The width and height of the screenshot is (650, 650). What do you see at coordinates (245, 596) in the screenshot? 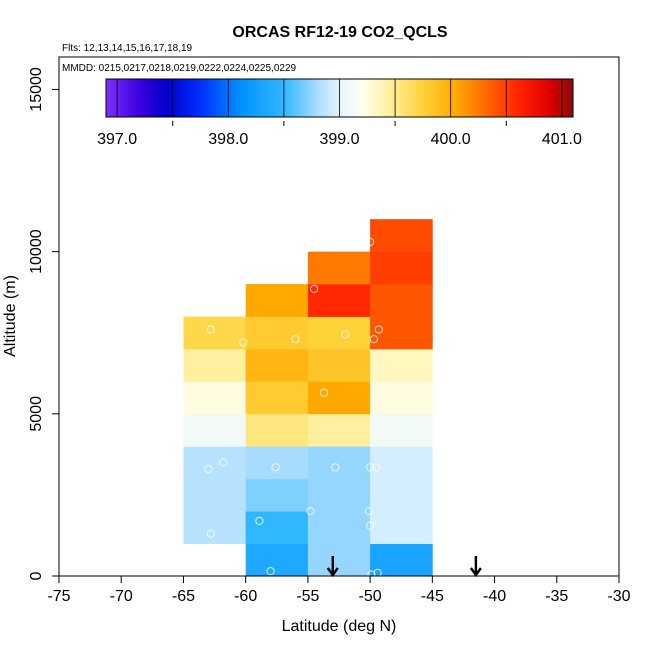
I see `x-tick-label: -60` at bounding box center [245, 596].